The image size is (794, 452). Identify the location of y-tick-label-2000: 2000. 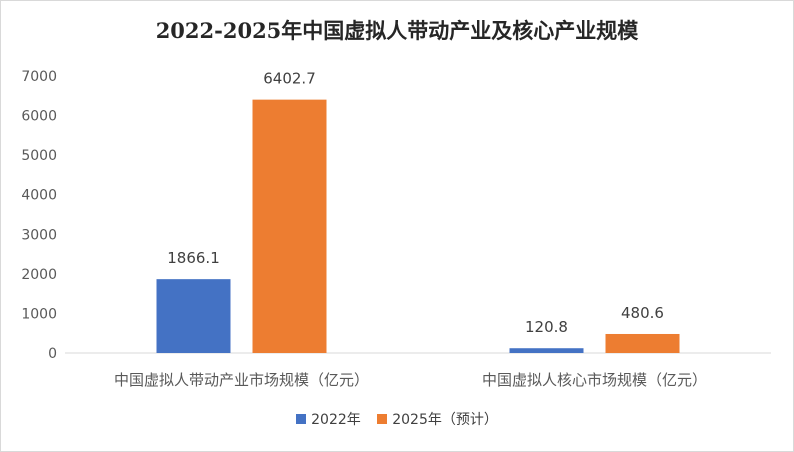
(39, 275).